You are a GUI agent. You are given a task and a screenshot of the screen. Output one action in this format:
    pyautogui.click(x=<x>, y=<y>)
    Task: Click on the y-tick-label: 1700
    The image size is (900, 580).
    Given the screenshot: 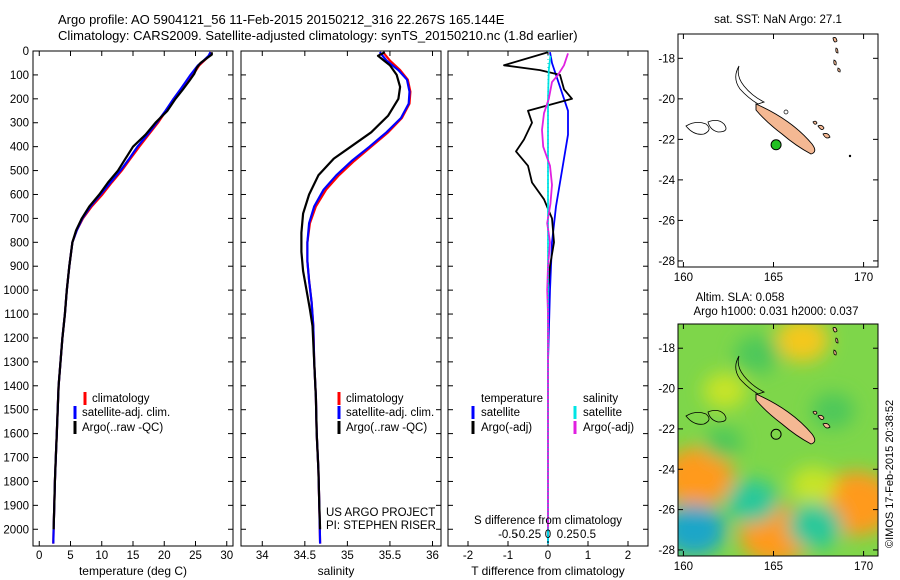 What is the action you would take?
    pyautogui.click(x=16, y=459)
    